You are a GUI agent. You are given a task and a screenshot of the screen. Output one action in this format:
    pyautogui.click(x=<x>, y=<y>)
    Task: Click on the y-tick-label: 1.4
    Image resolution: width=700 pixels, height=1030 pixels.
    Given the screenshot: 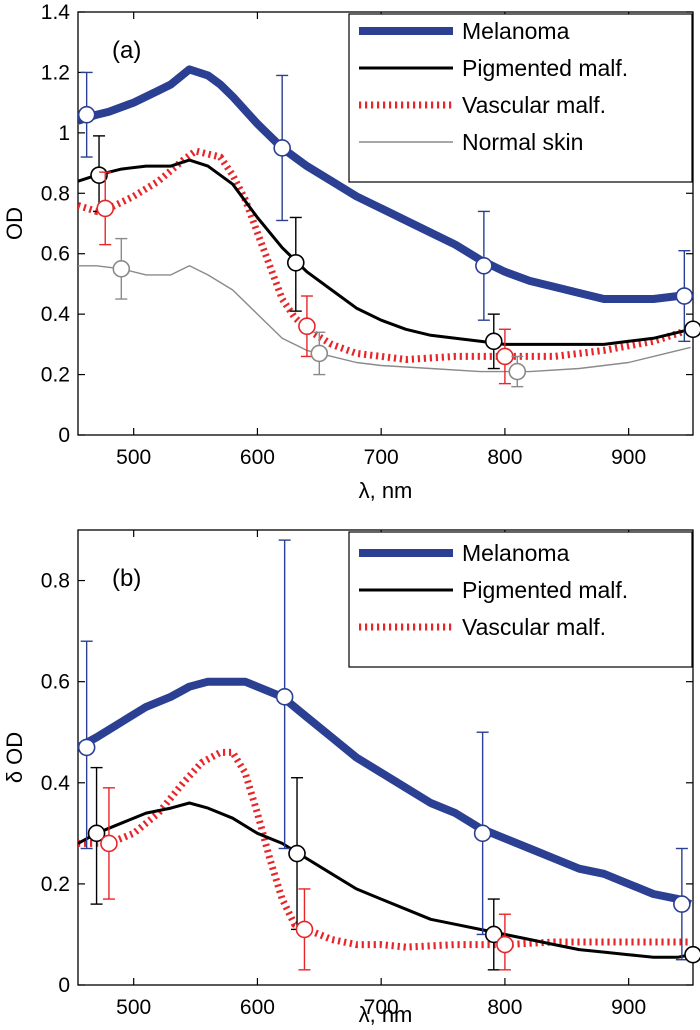 What is the action you would take?
    pyautogui.click(x=56, y=12)
    